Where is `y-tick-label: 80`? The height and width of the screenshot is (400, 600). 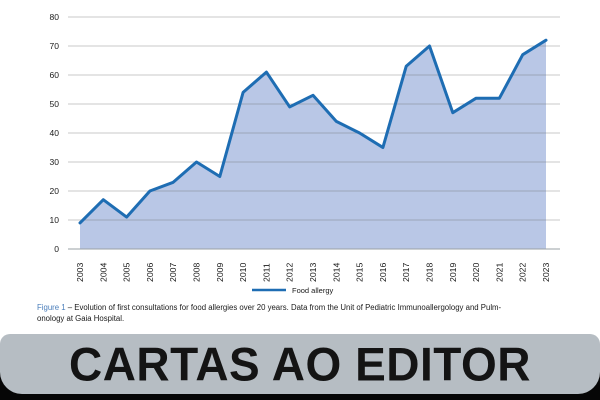
y-tick-label: 80 is located at coordinates (55, 17).